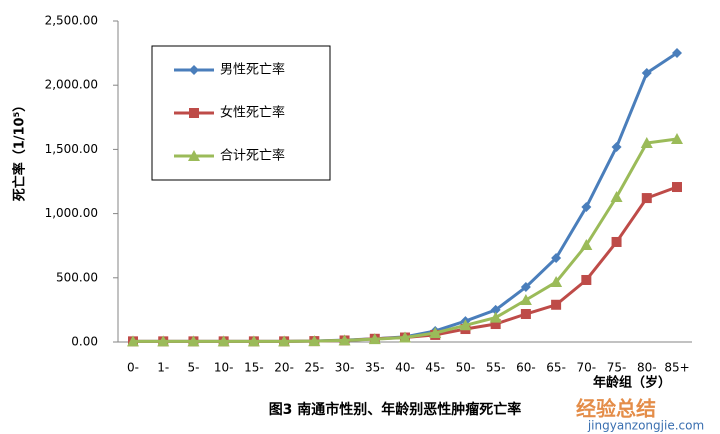  What do you see at coordinates (496, 368) in the screenshot?
I see `x-tick-label: 55-` at bounding box center [496, 368].